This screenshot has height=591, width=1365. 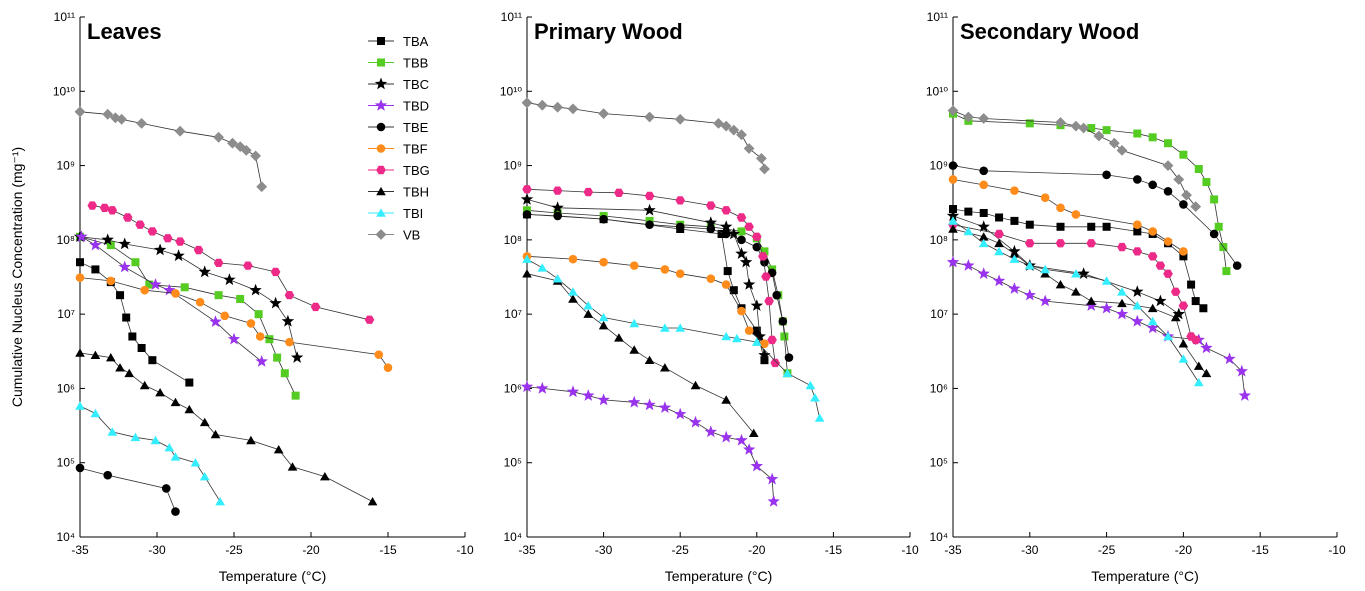 I want to click on x-tick-label: -10, so click(x=465, y=550).